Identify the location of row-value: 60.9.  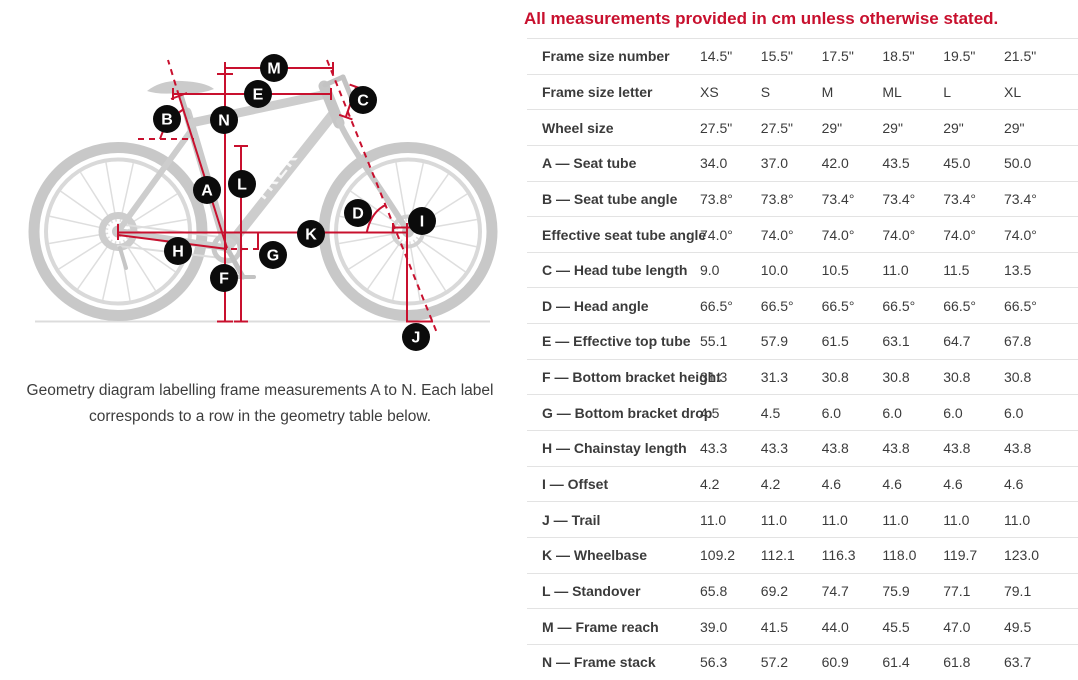
(835, 662).